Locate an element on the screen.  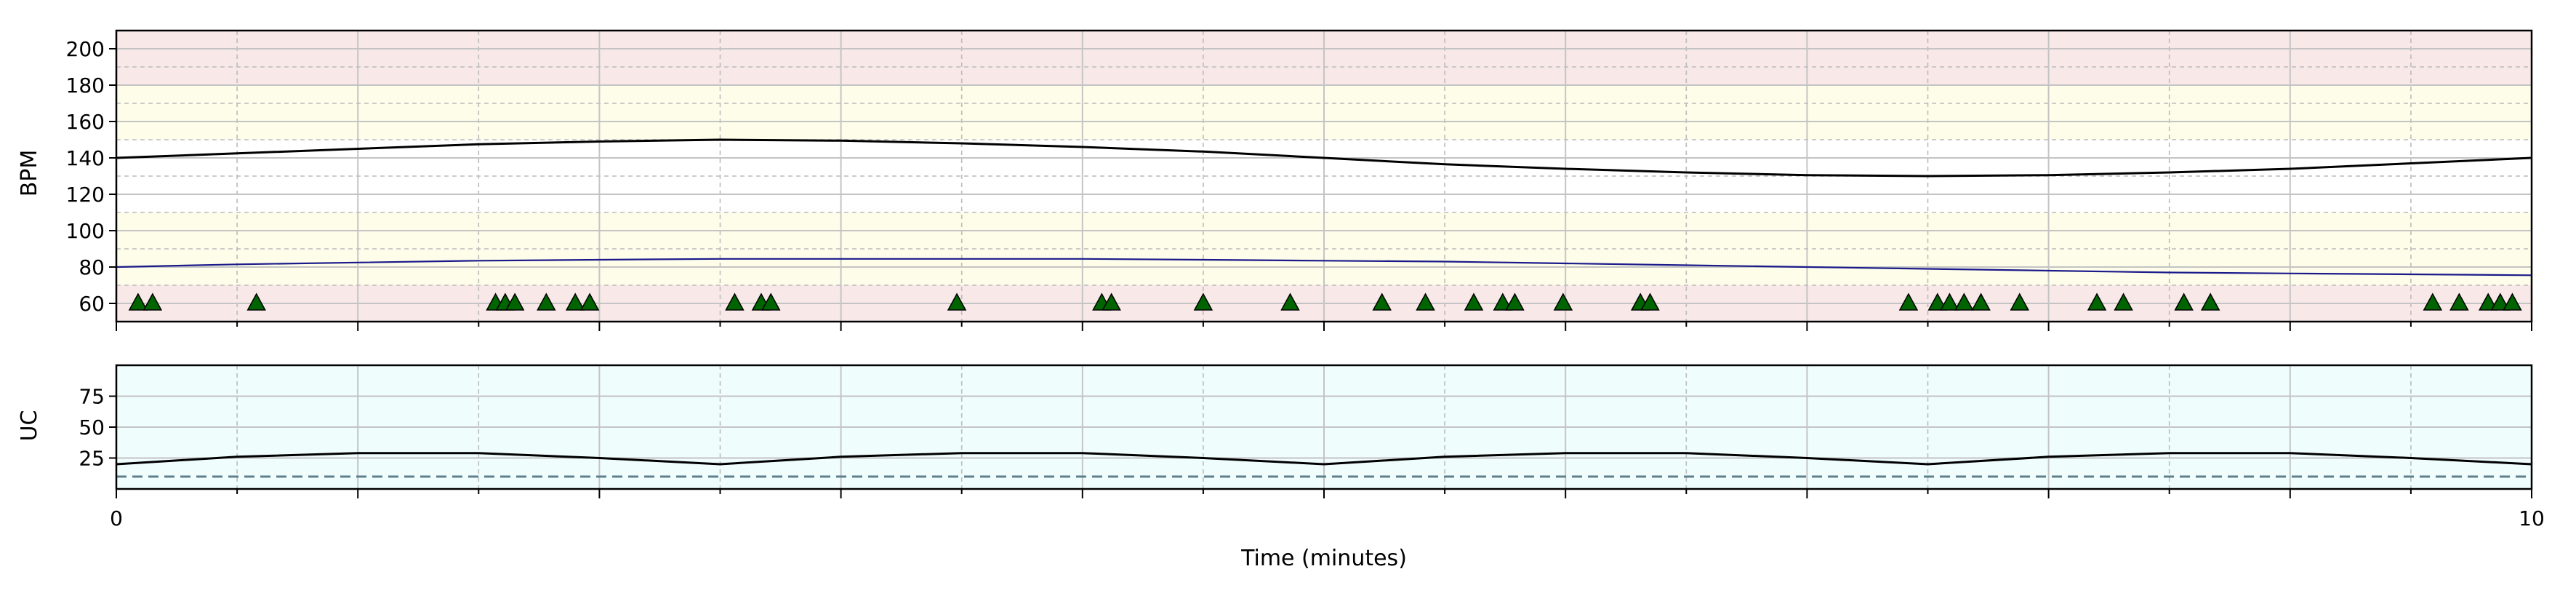
y-tick-label: 160 is located at coordinates (86, 122).